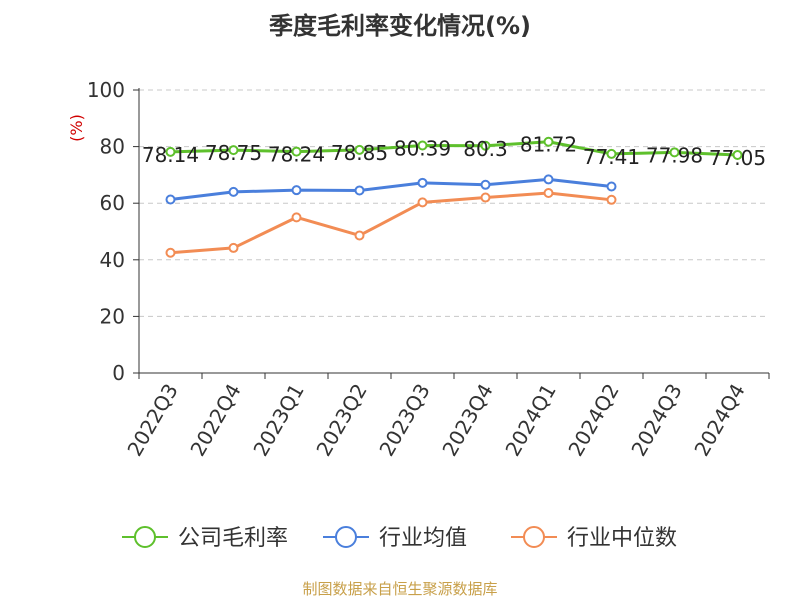 This screenshot has height=600, width=800. What do you see at coordinates (112, 203) in the screenshot?
I see `y-tick-label: 60` at bounding box center [112, 203].